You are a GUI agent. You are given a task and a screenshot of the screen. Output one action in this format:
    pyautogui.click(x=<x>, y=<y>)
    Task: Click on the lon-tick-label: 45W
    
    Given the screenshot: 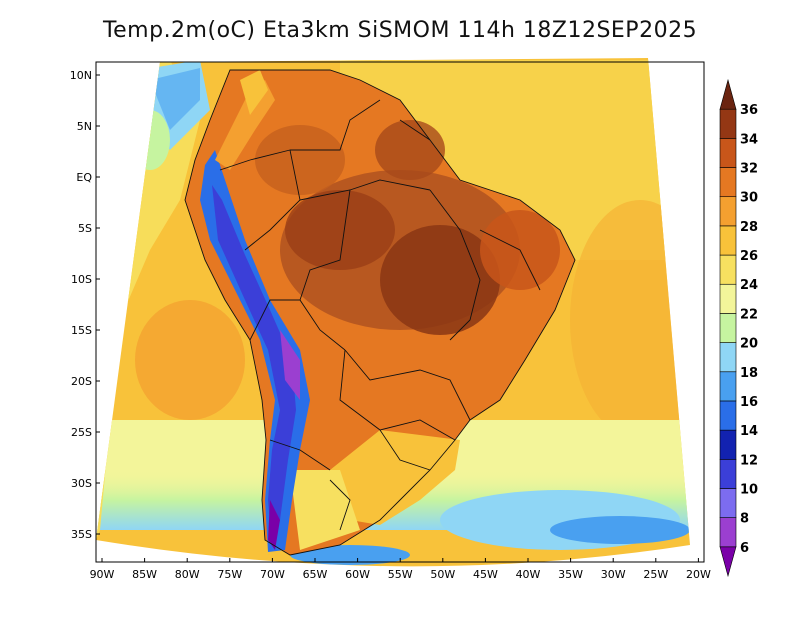 What is the action you would take?
    pyautogui.click(x=485, y=574)
    